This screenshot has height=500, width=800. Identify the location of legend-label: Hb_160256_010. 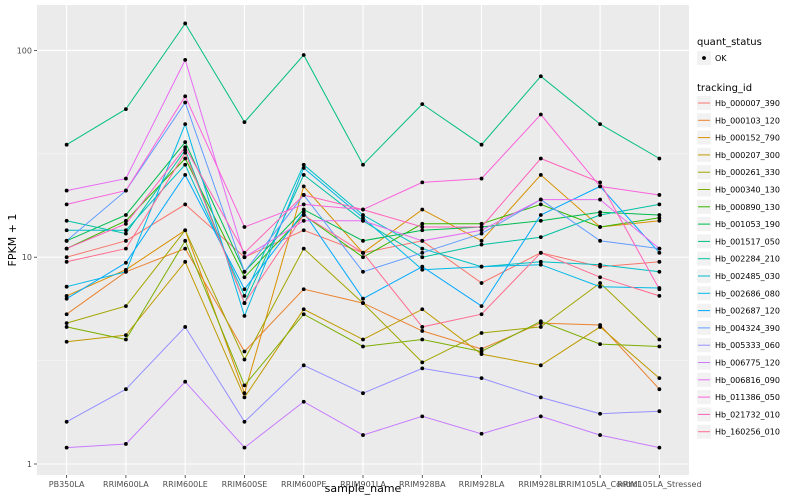
(747, 432).